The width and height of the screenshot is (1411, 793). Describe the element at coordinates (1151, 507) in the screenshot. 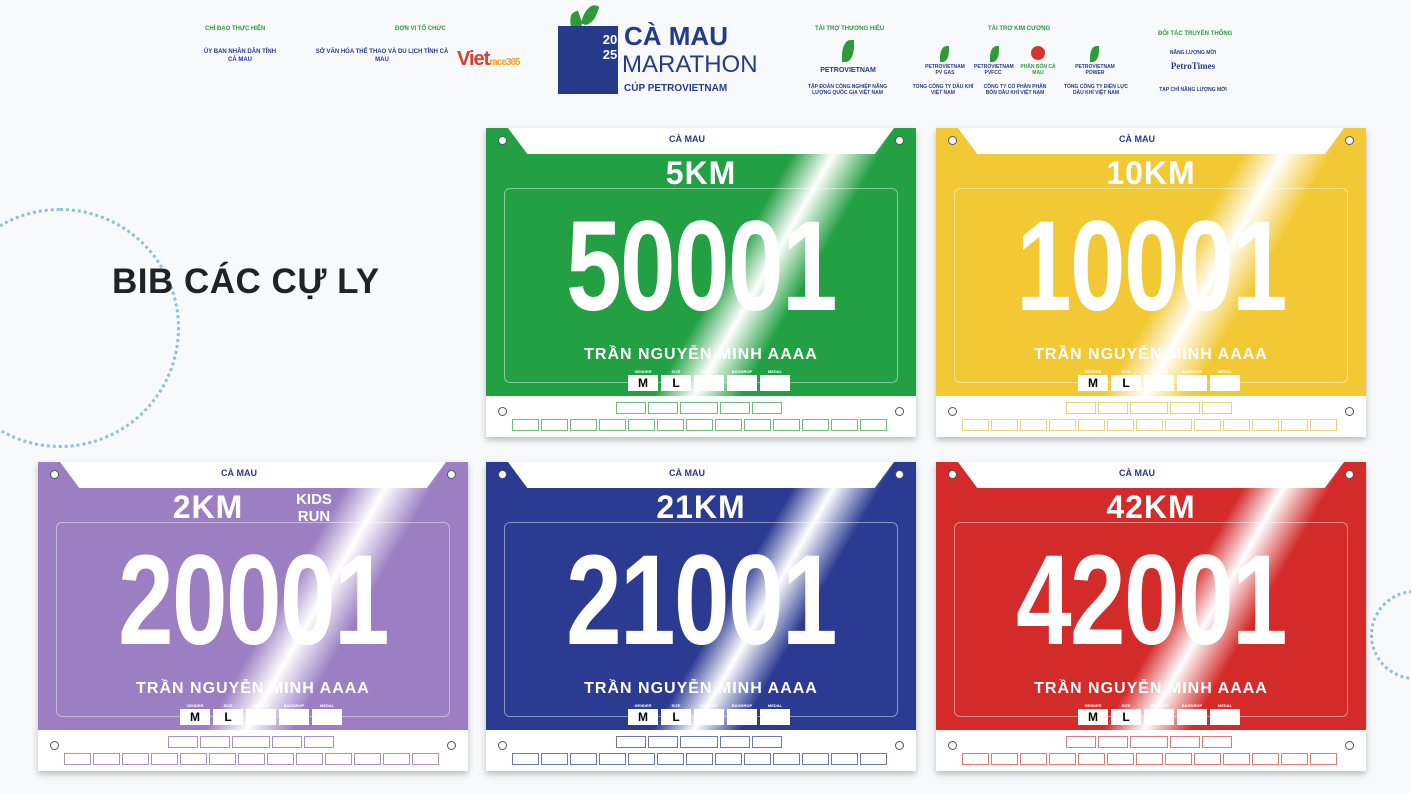

I see `bib-distance: 42KM` at that location.